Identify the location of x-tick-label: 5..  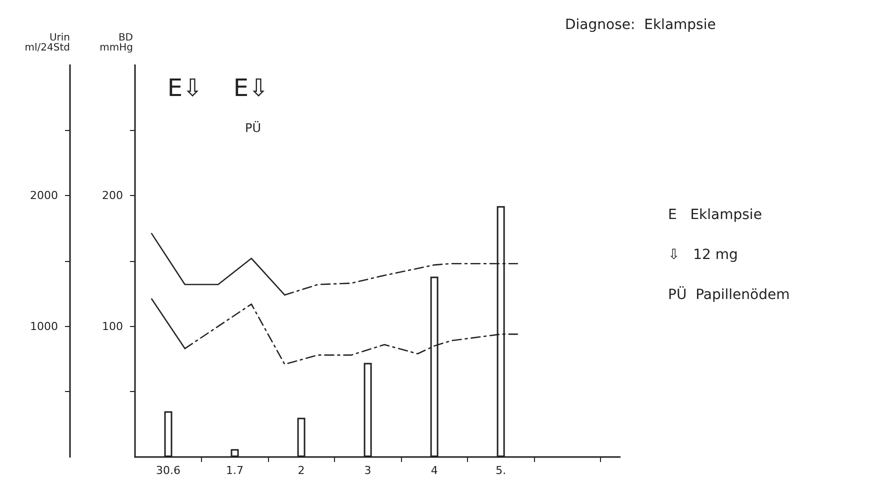
(501, 470).